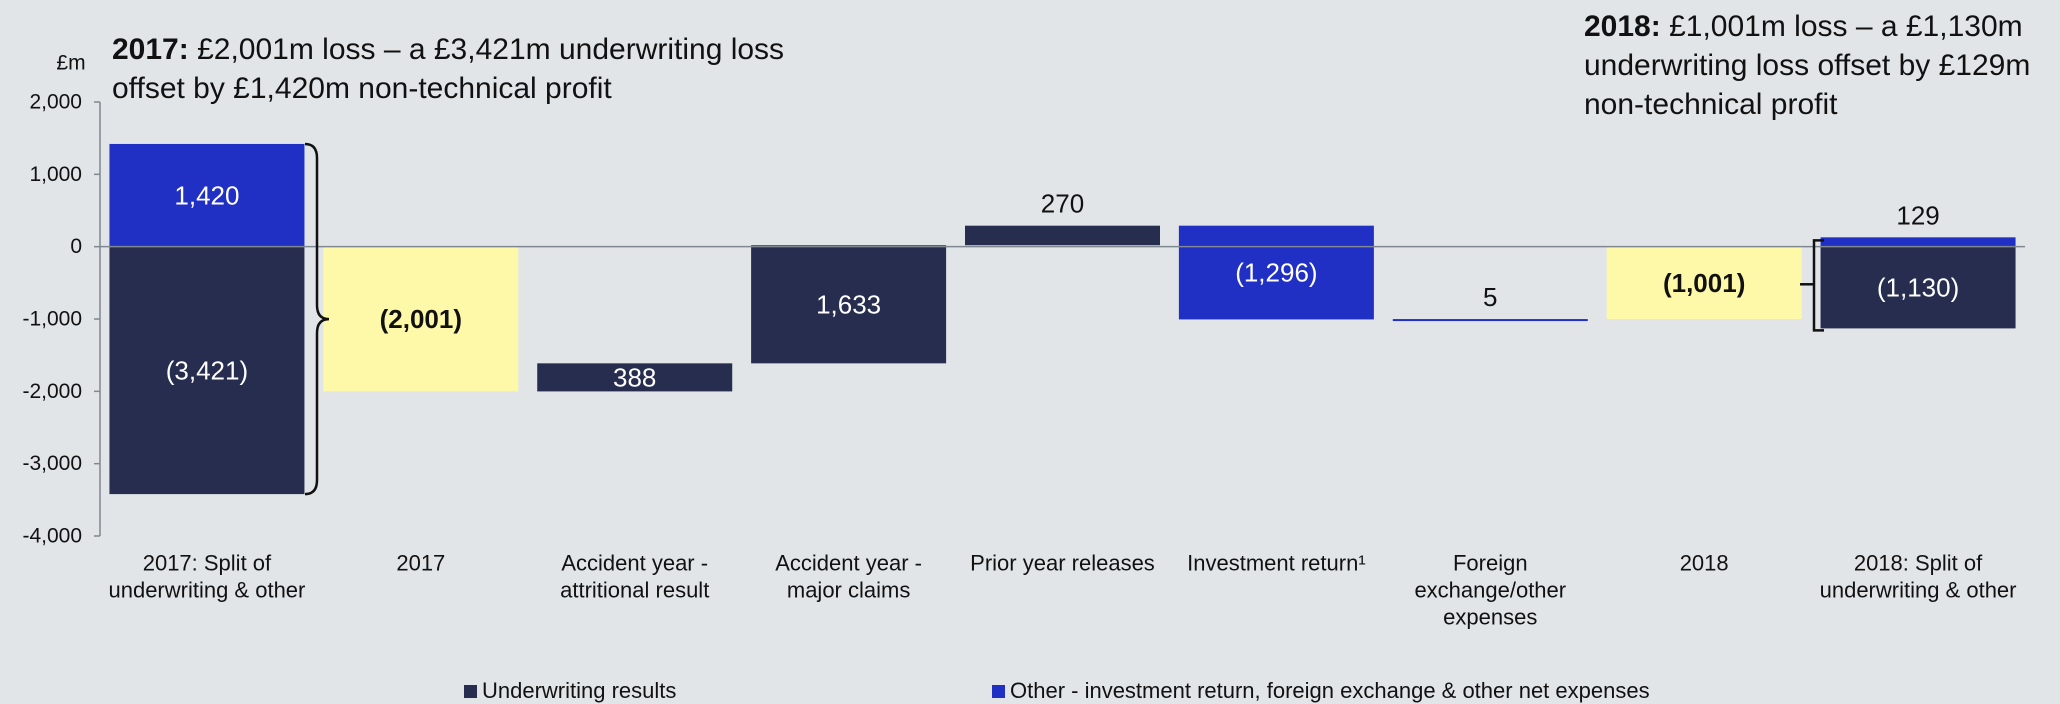 The image size is (2060, 704). I want to click on x-category-label: major claims, so click(848, 590).